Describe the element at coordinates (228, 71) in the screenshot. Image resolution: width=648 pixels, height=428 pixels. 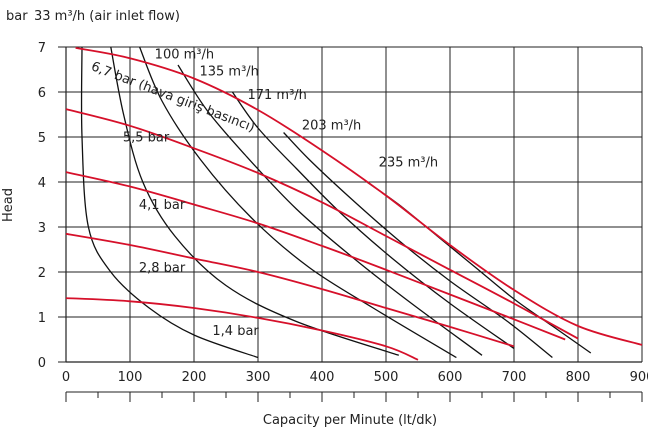
I see `curve-label: 135 m³/h` at that location.